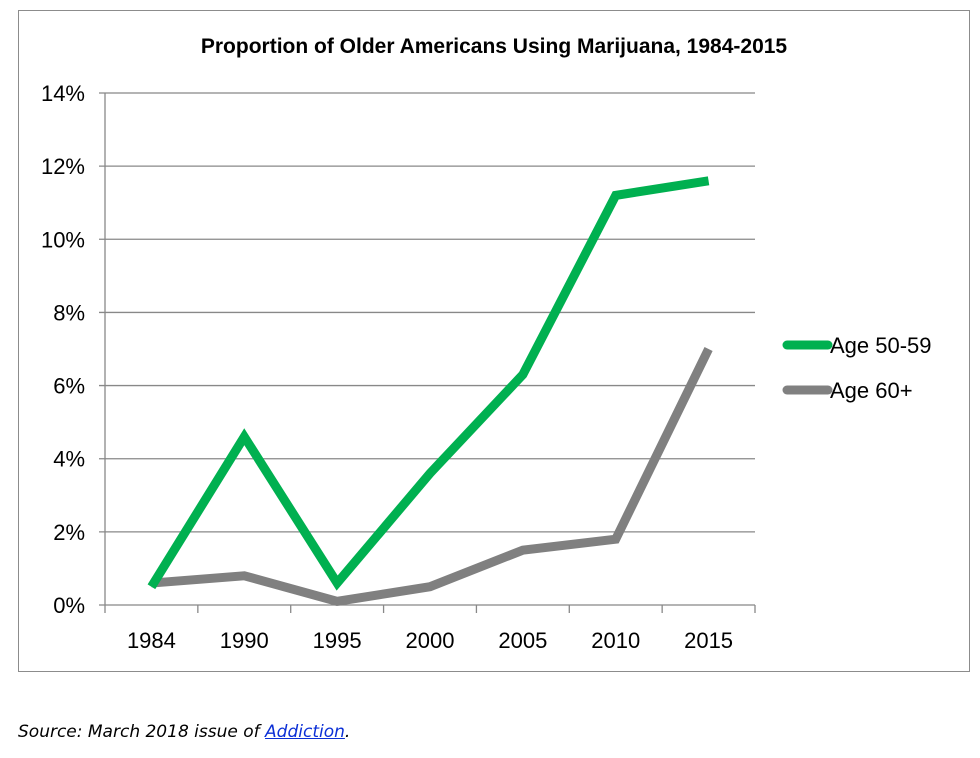 Image resolution: width=980 pixels, height=758 pixels. Describe the element at coordinates (63, 166) in the screenshot. I see `y-tick-label: 12%` at that location.